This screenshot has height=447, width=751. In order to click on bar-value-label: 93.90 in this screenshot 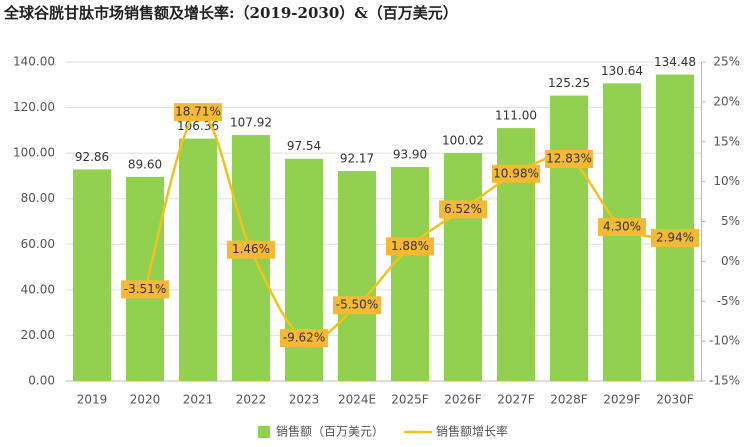, I will do `click(410, 155)`.